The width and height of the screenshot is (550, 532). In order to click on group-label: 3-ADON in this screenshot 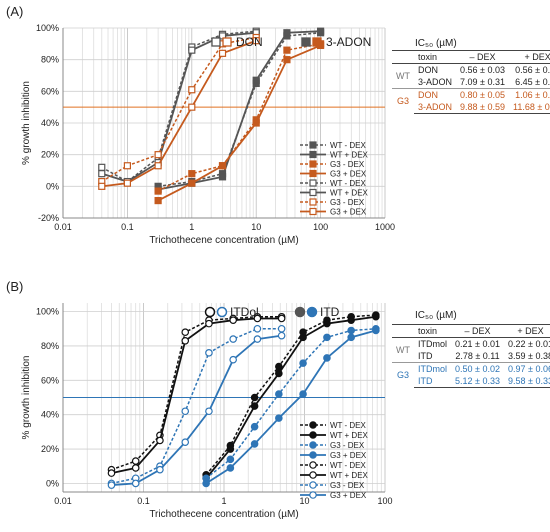, I will do `click(348, 42)`.